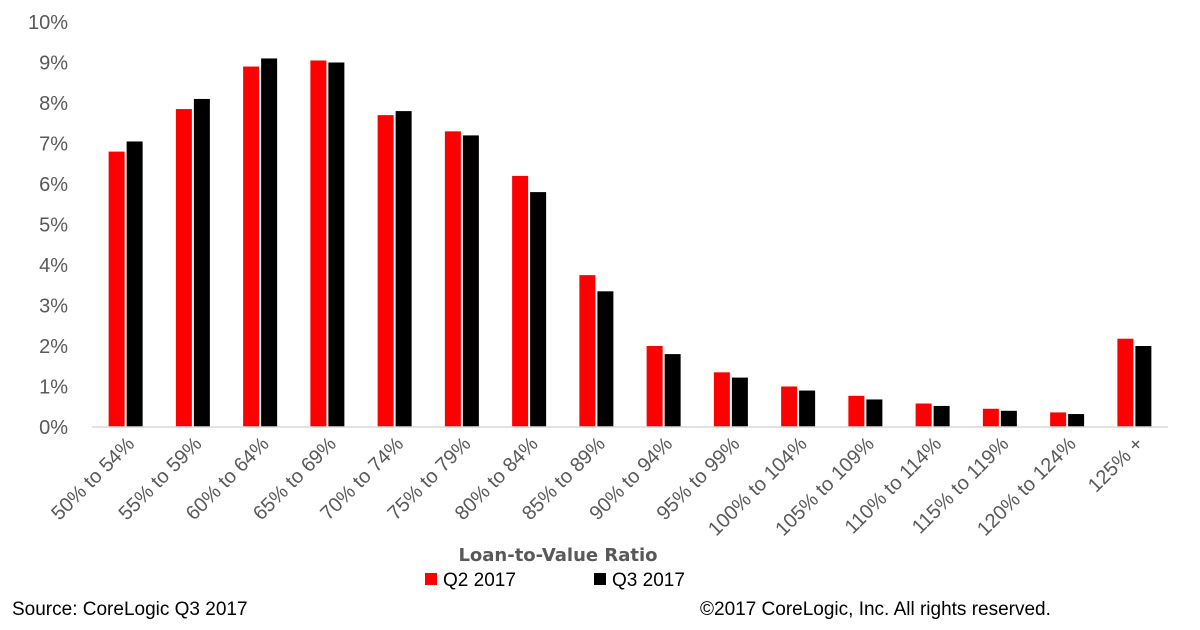 The height and width of the screenshot is (630, 1200). What do you see at coordinates (555, 580) in the screenshot?
I see `legend: Q2 2017 Q3 2017` at bounding box center [555, 580].